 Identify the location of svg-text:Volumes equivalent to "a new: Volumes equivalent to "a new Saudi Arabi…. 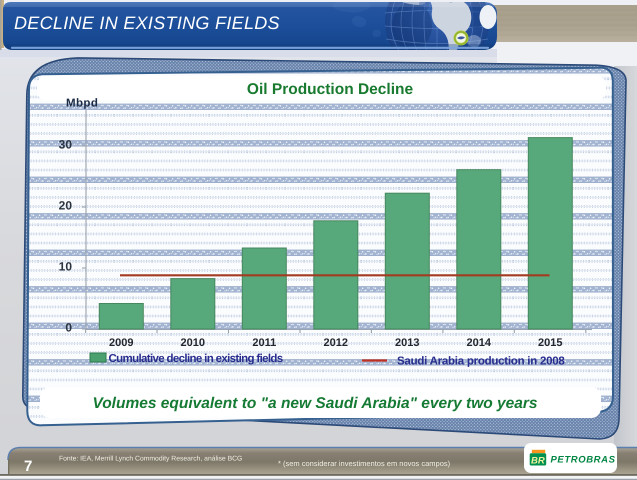
(314, 403).